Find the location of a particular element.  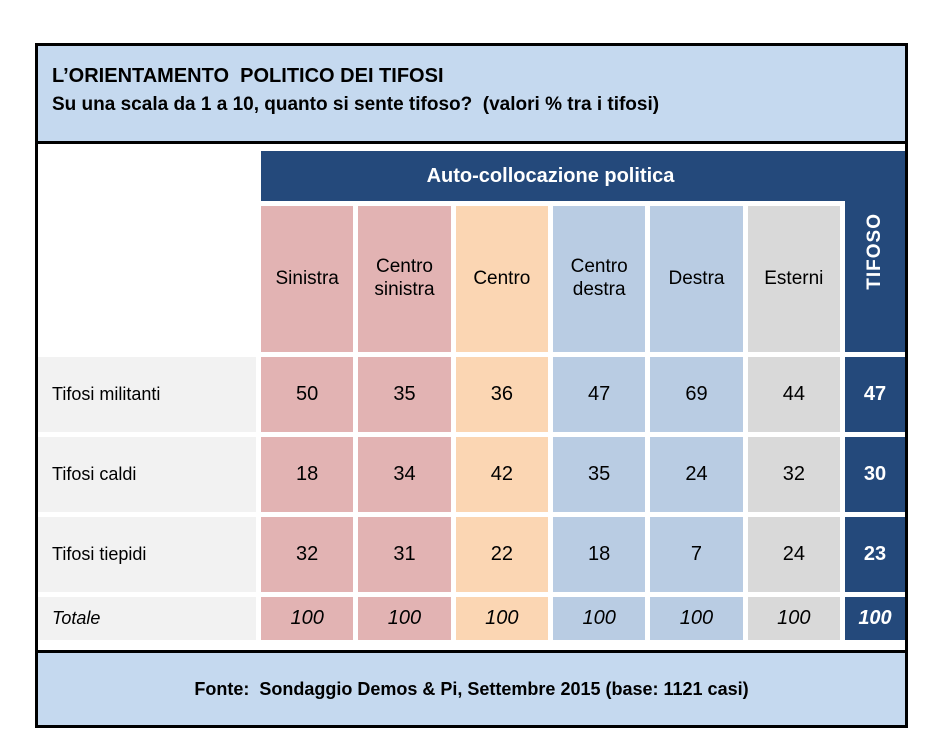

column-header-esterni: Esterni is located at coordinates (793, 279).